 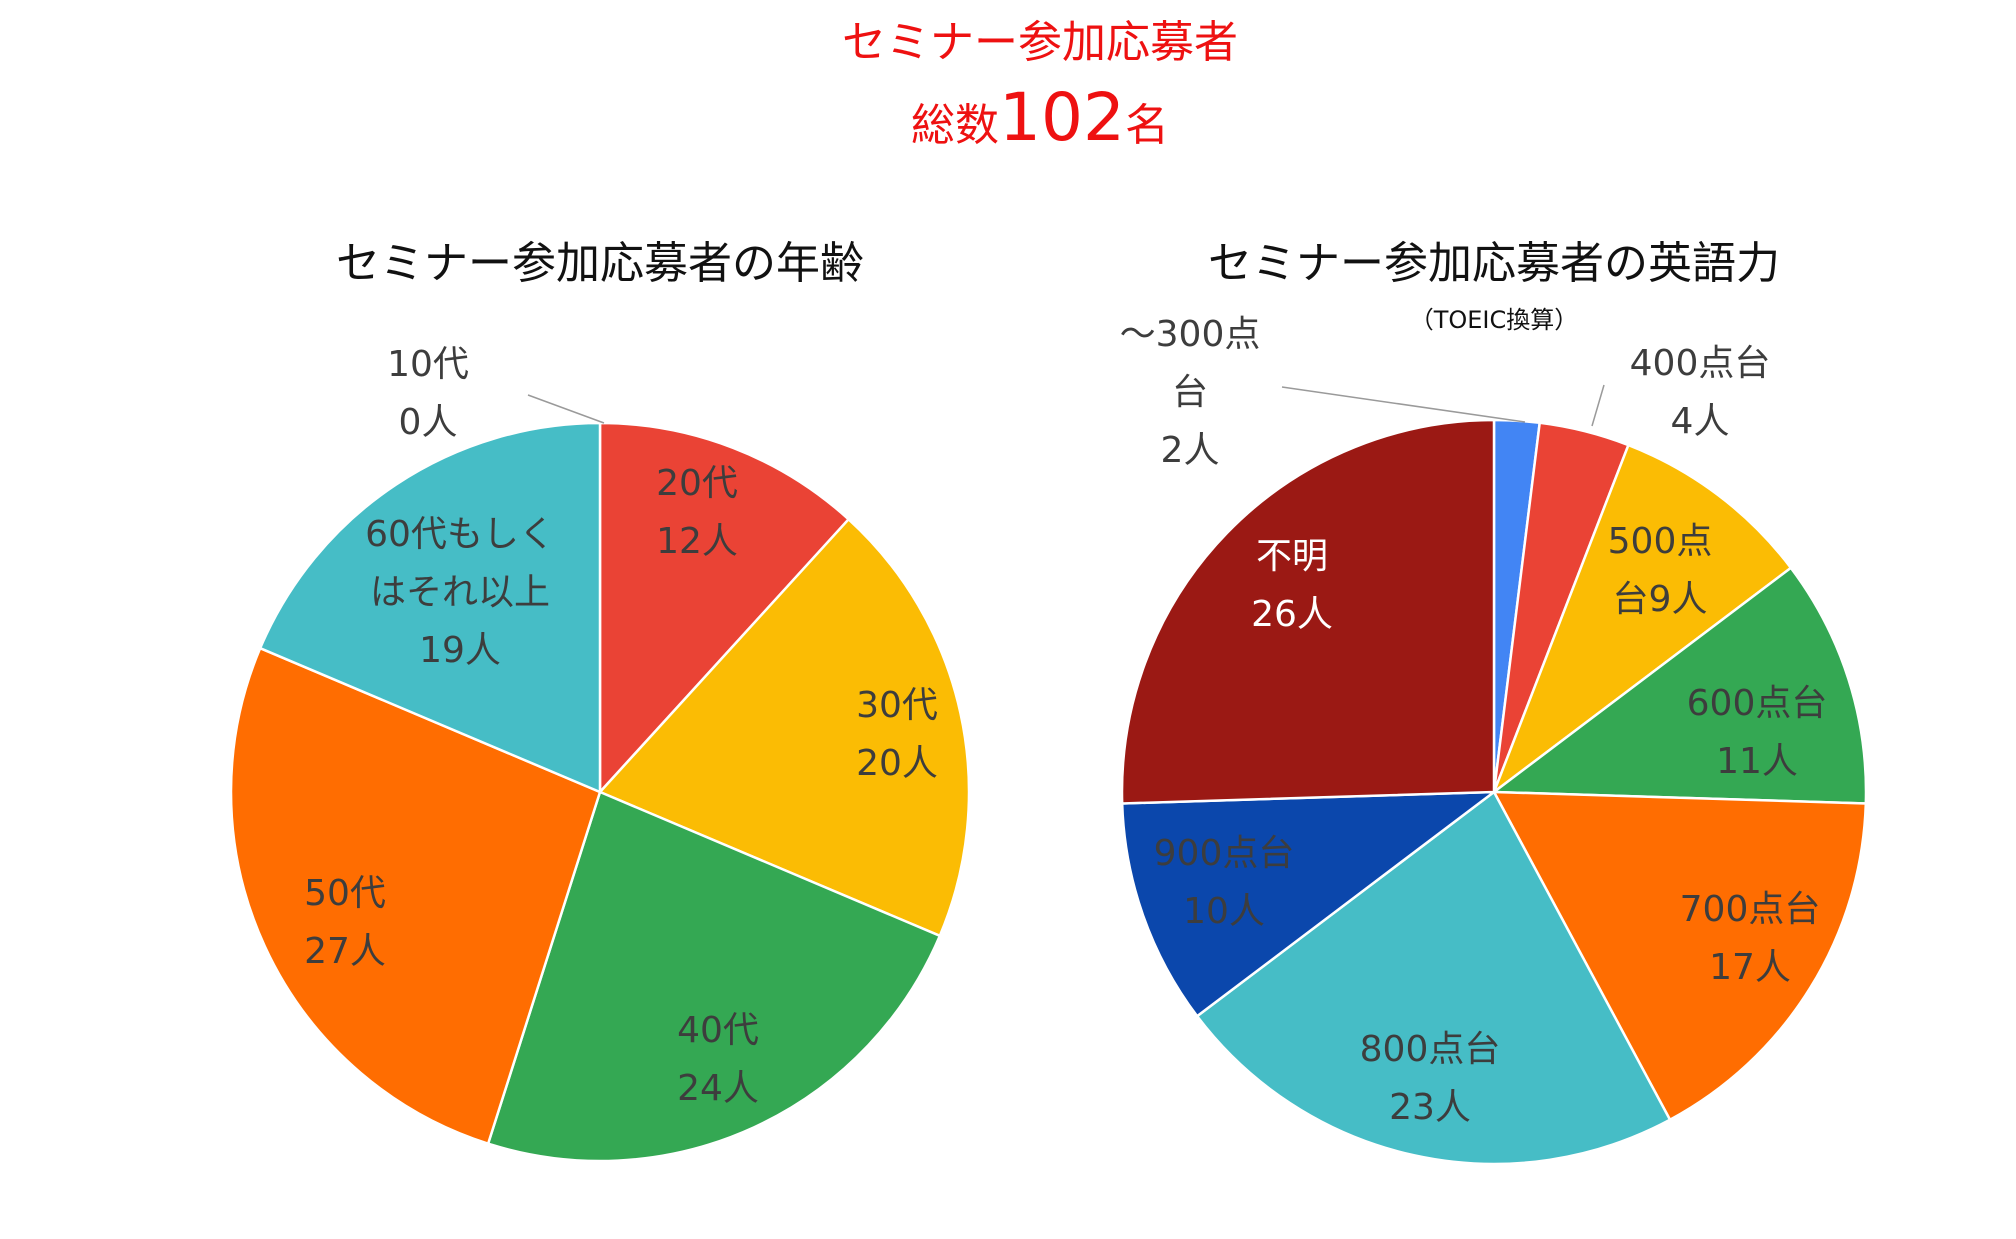 I want to click on slice-label: 50代 27人, so click(x=345, y=922).